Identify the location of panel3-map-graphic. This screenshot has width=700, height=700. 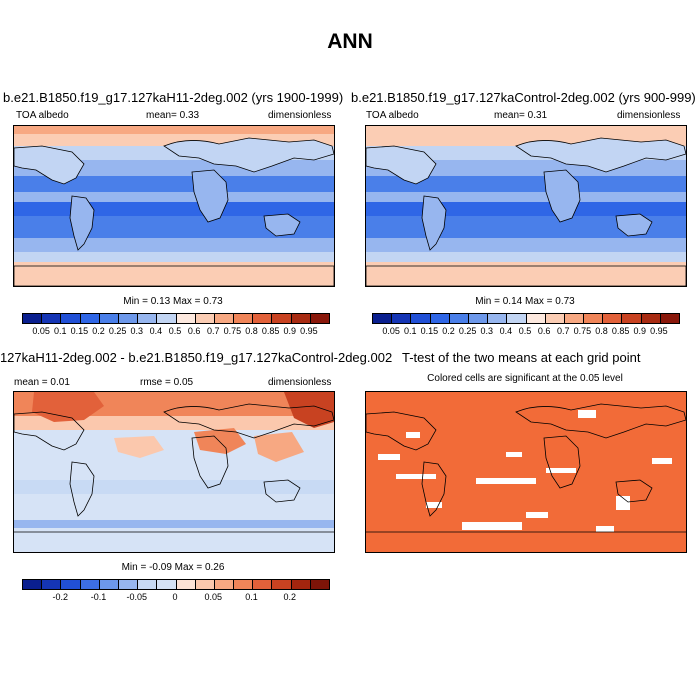
(174, 472).